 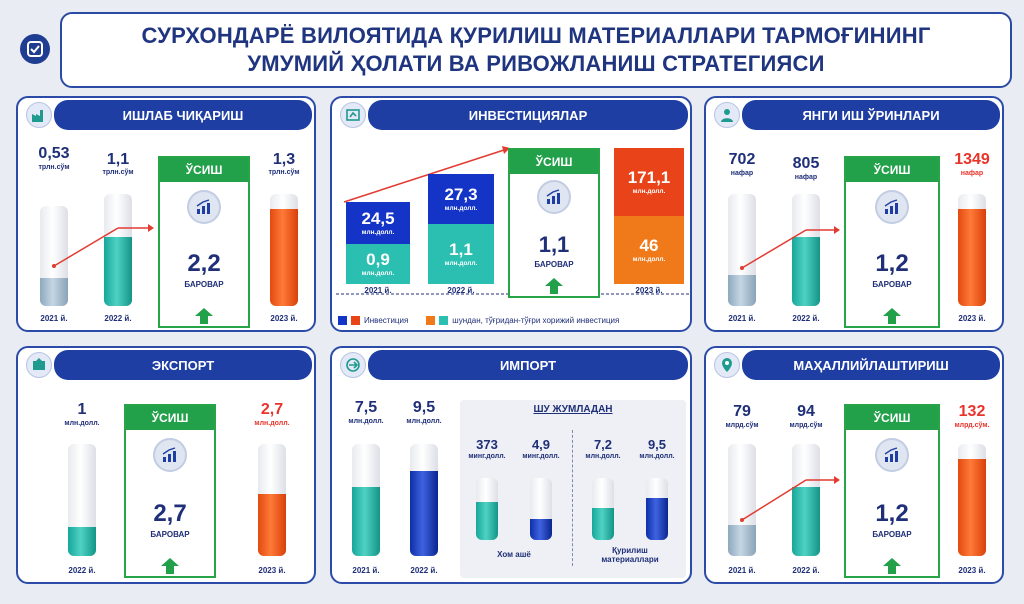 What do you see at coordinates (39, 365) in the screenshot?
I see `export-icon` at bounding box center [39, 365].